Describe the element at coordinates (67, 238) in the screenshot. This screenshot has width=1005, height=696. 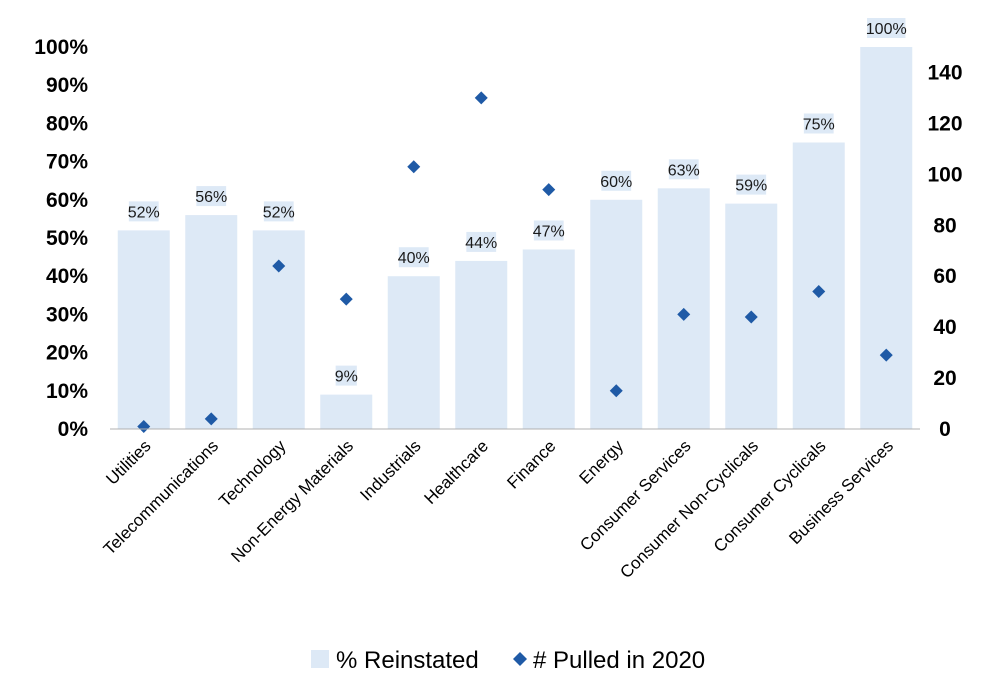
I see `y-left-tick-label: 50%` at that location.